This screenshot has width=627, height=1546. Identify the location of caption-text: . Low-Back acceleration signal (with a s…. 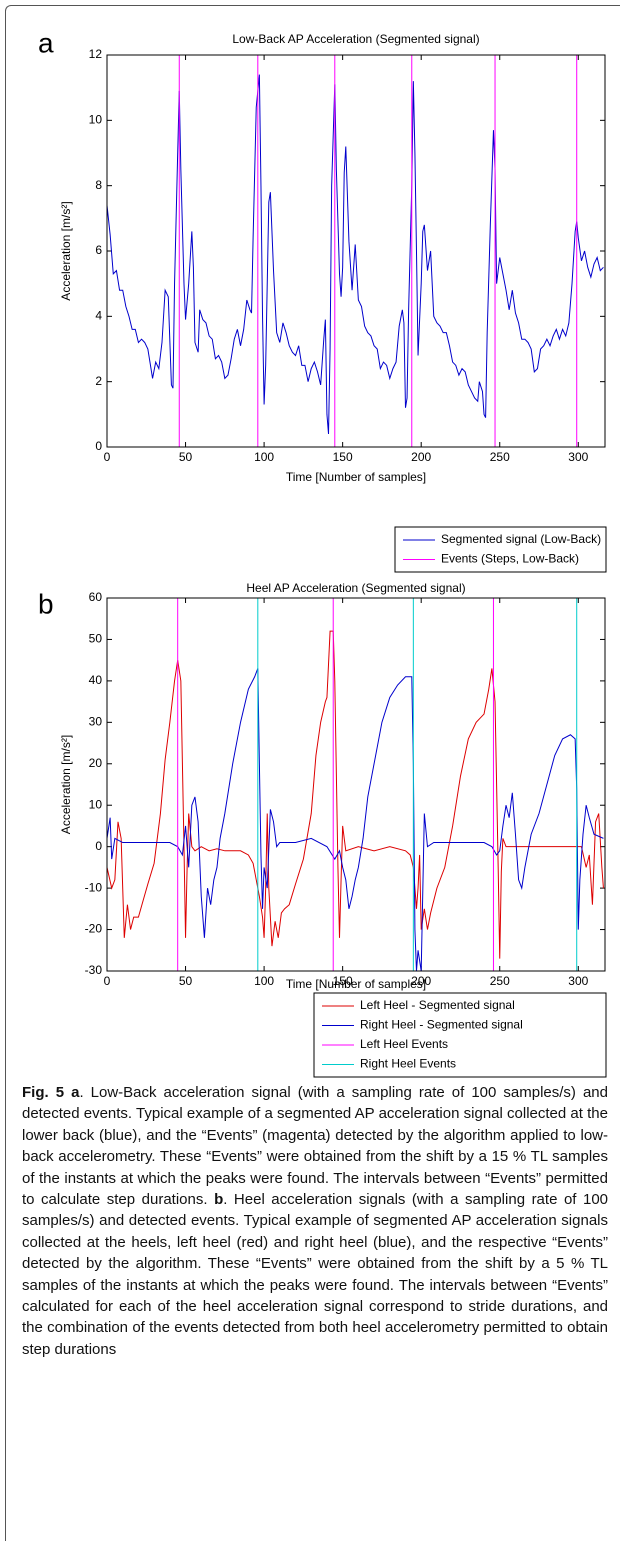
(315, 1146).